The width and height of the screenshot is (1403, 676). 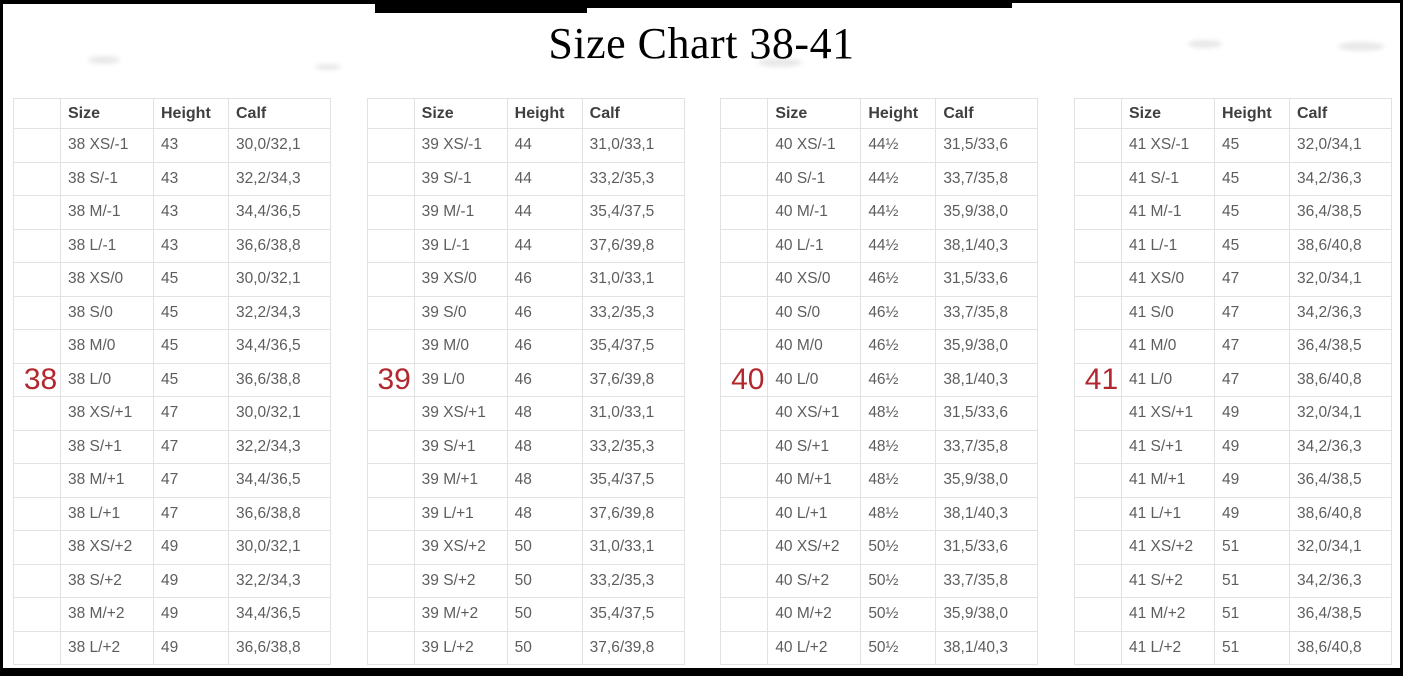 What do you see at coordinates (1167, 480) in the screenshot?
I see `size-cell: 41 M/+1` at bounding box center [1167, 480].